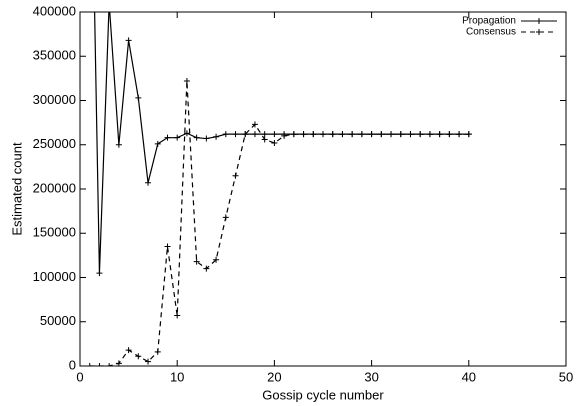 The width and height of the screenshot is (576, 406). Describe the element at coordinates (566, 376) in the screenshot. I see `x-tick-label: 50` at that location.